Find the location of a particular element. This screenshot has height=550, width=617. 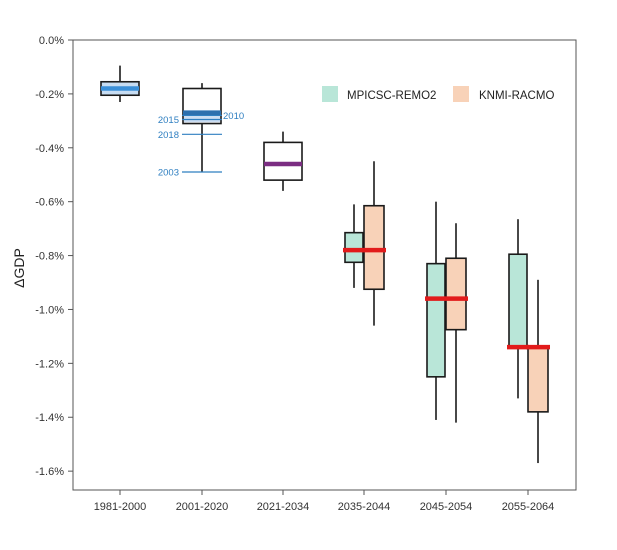

y-tick-label: -1.6% is located at coordinates (49, 472).